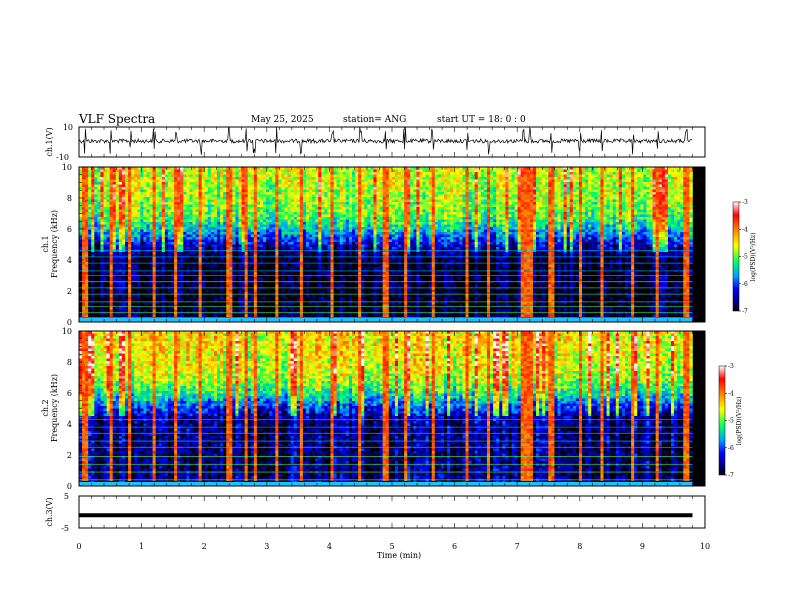 The width and height of the screenshot is (792, 612). I want to click on ch1-ytick-top: 10, so click(68, 127).